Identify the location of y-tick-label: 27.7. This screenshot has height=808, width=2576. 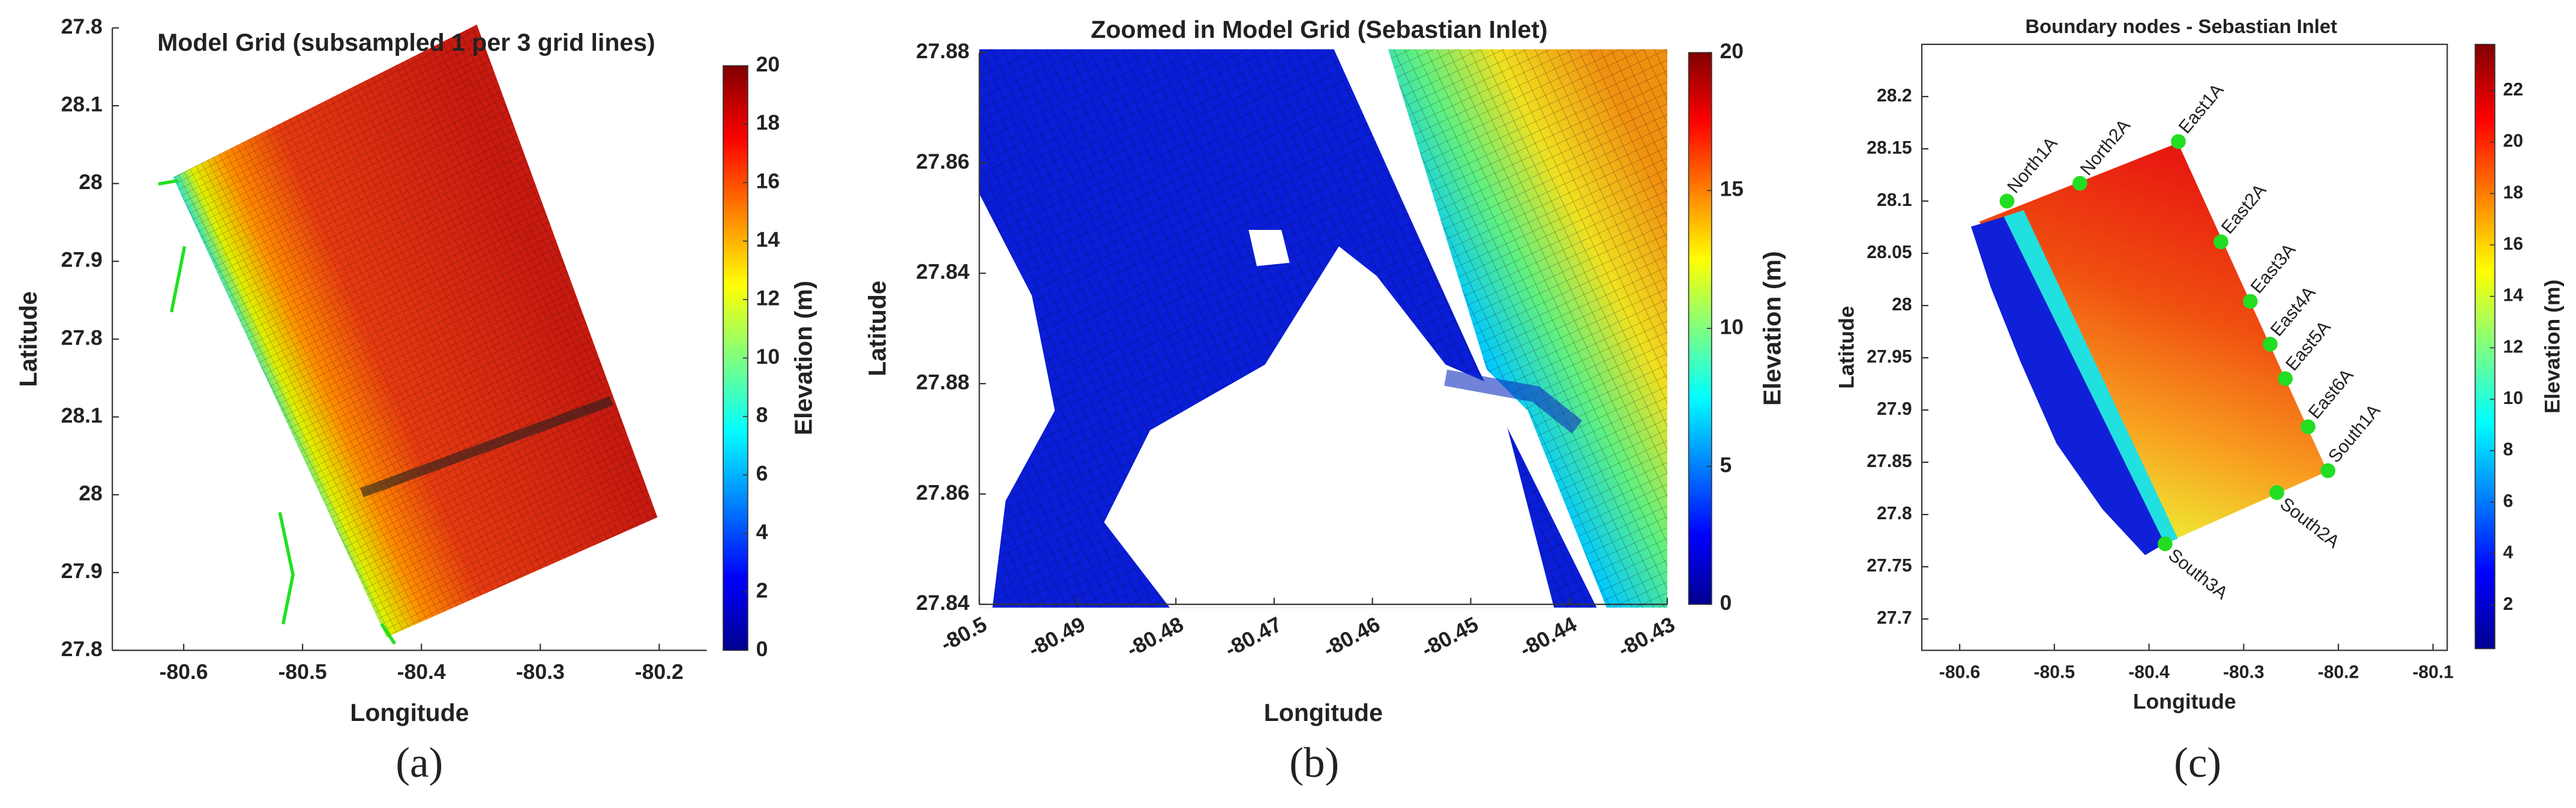
(1894, 618).